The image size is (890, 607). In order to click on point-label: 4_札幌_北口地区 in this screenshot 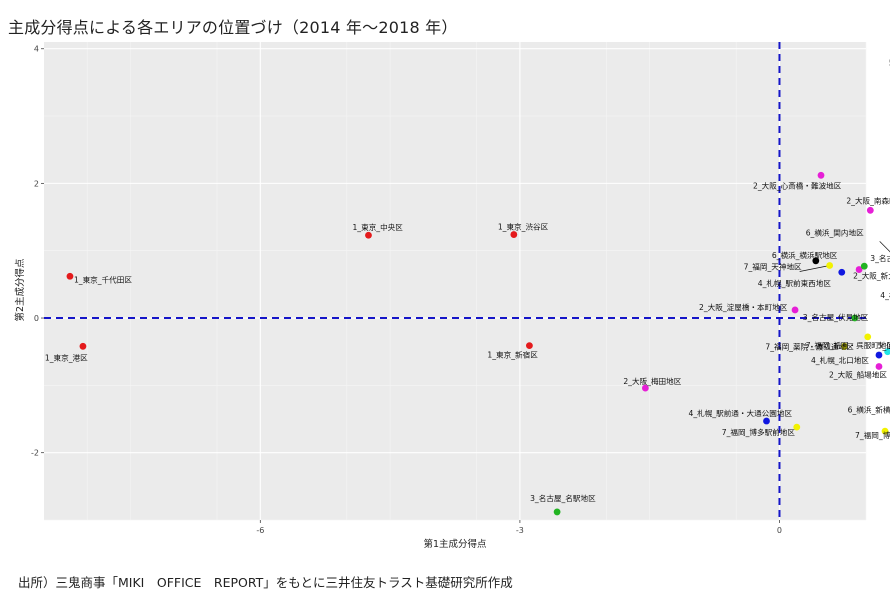, I will do `click(840, 360)`.